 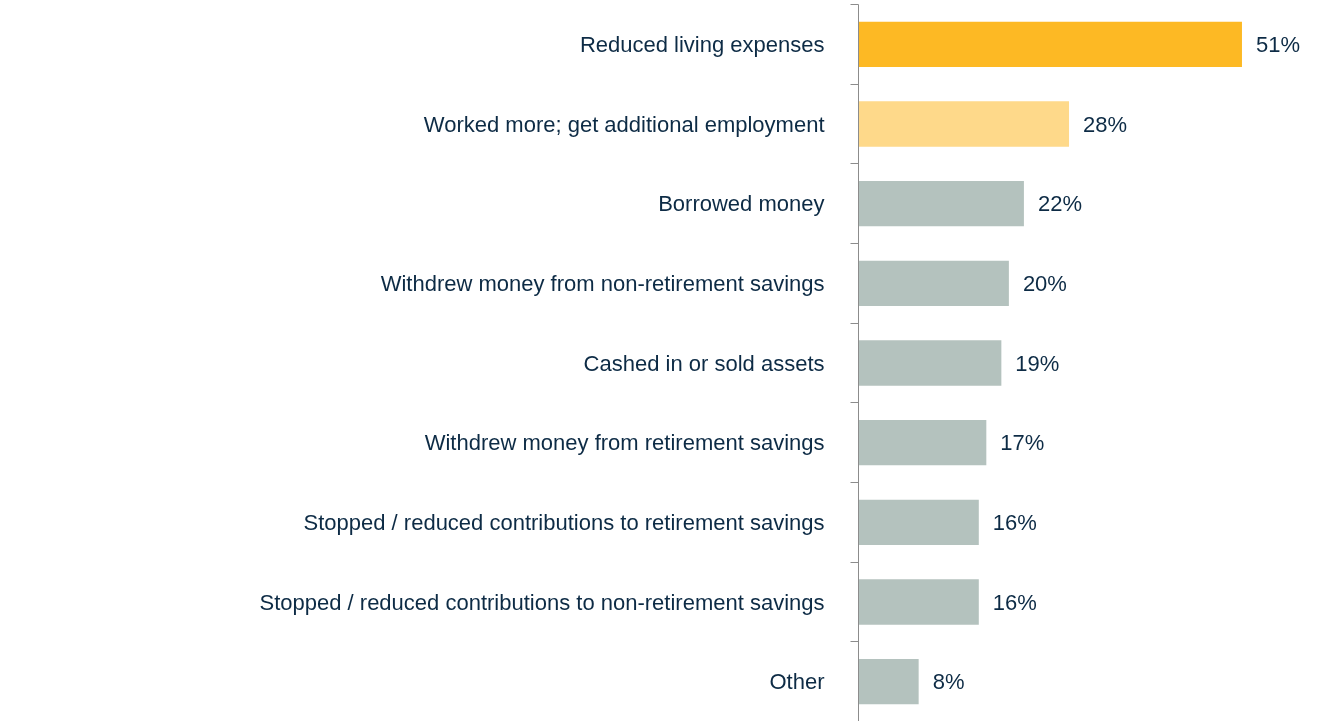 What do you see at coordinates (797, 682) in the screenshot?
I see `y-tick-label: Other` at bounding box center [797, 682].